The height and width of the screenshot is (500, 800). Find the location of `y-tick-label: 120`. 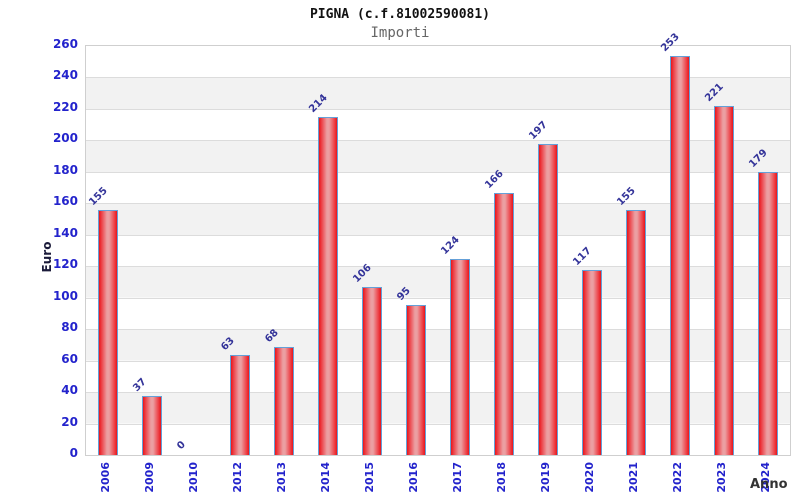

y-tick-label: 120 is located at coordinates (65, 264).